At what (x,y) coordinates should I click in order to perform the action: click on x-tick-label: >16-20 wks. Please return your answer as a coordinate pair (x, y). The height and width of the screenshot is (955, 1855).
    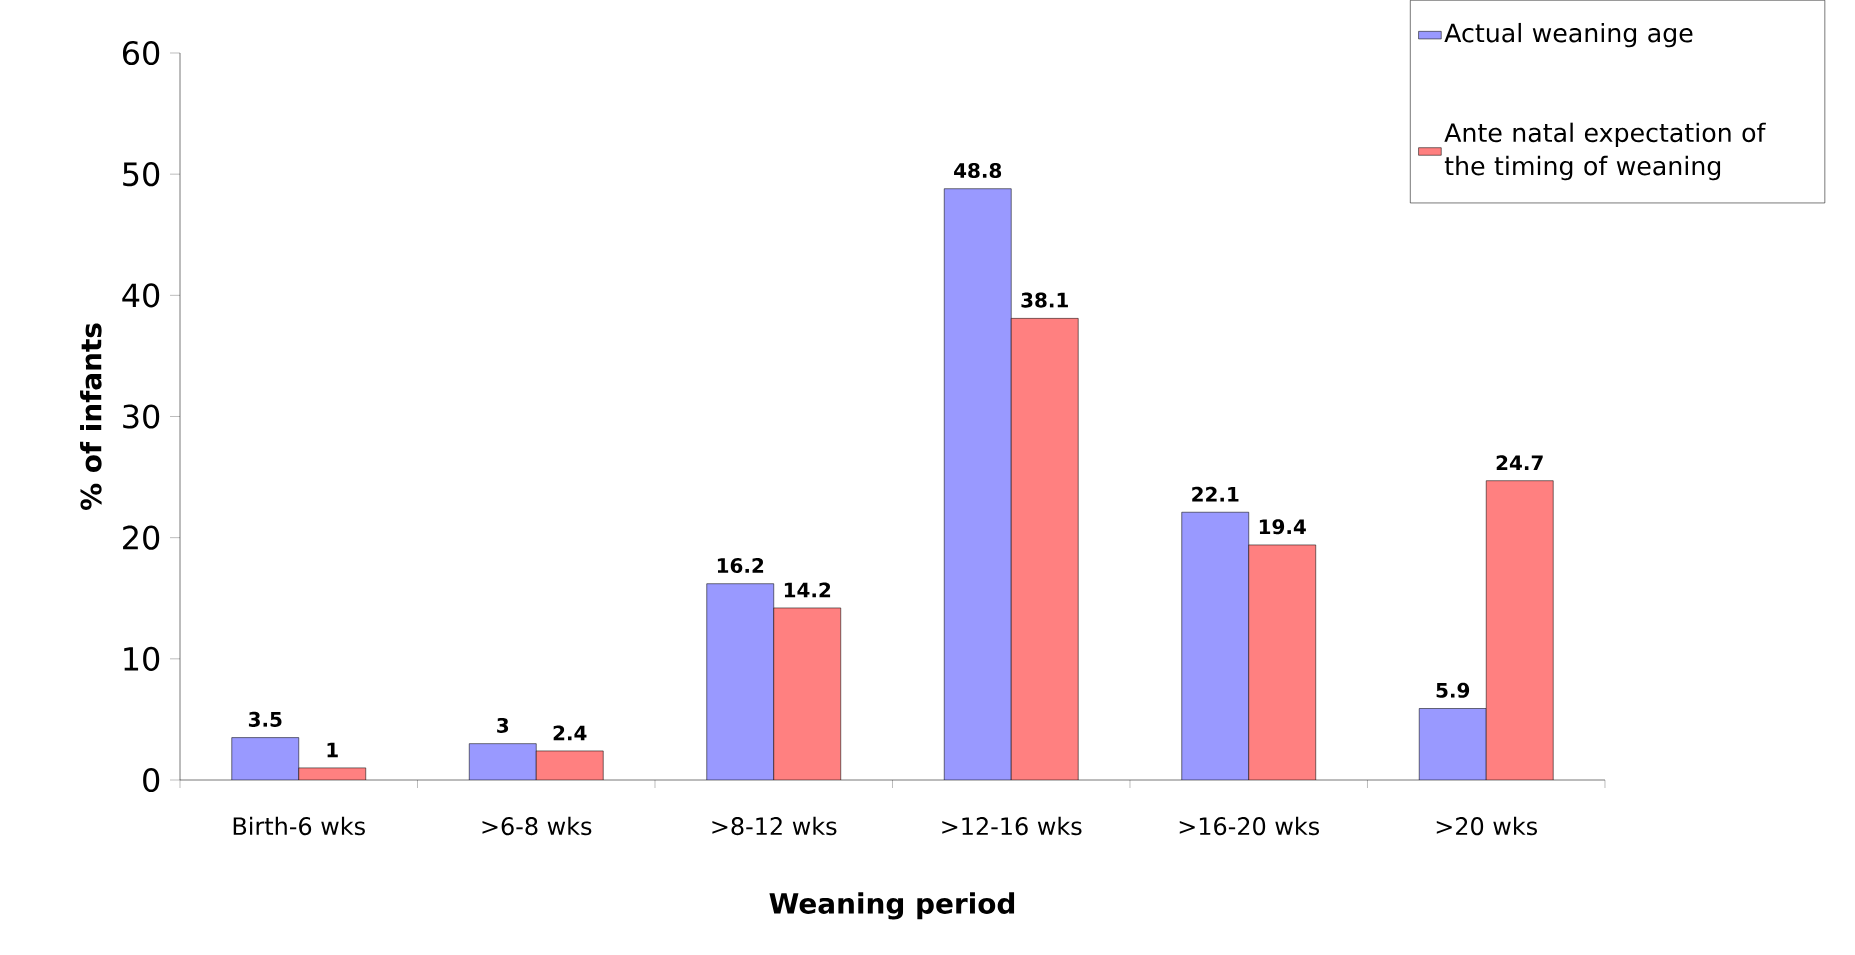
    Looking at the image, I should click on (1249, 826).